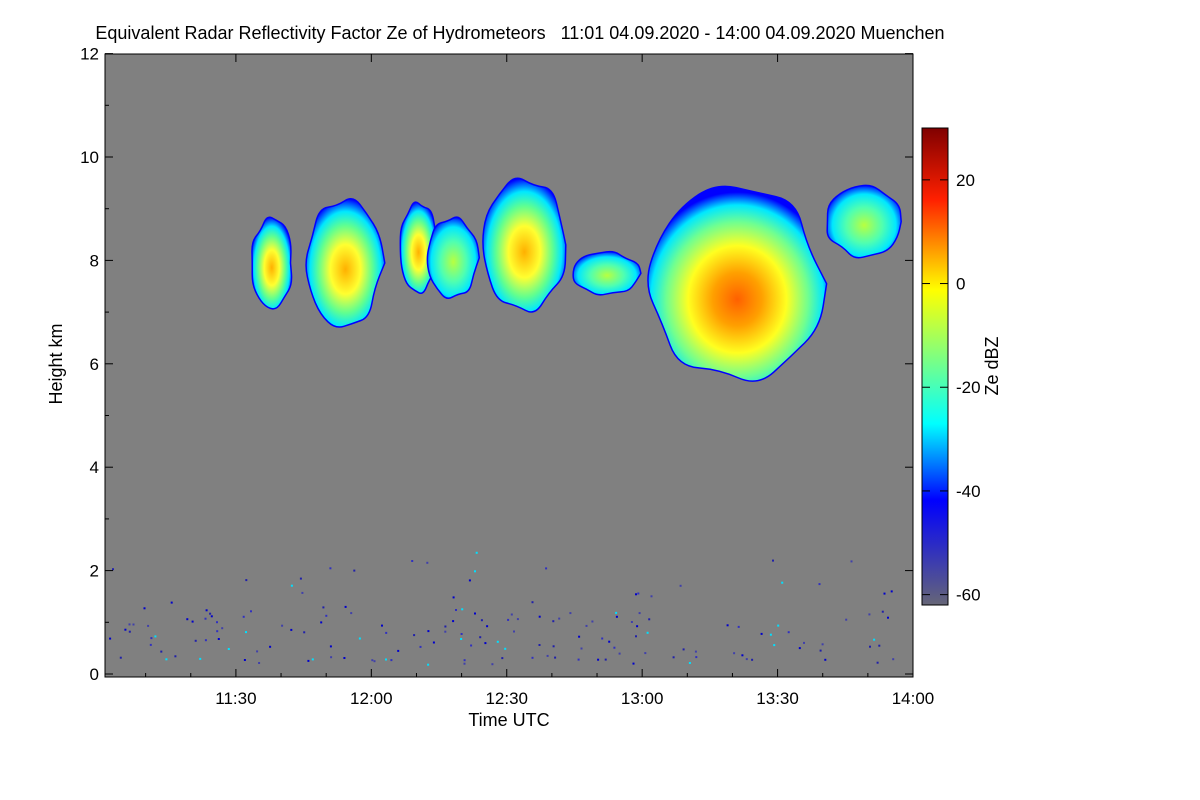 The image size is (1200, 800). Describe the element at coordinates (94, 260) in the screenshot. I see `y-tick-label: 8` at that location.